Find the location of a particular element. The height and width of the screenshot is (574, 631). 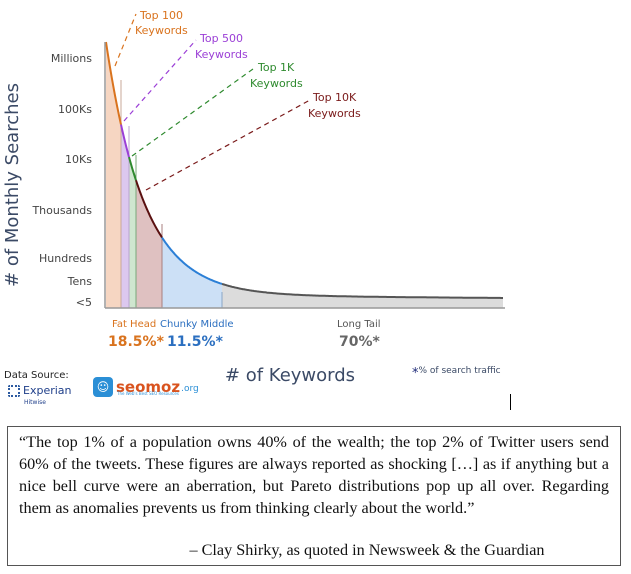

data-source-label: Data Source: is located at coordinates (36, 375).